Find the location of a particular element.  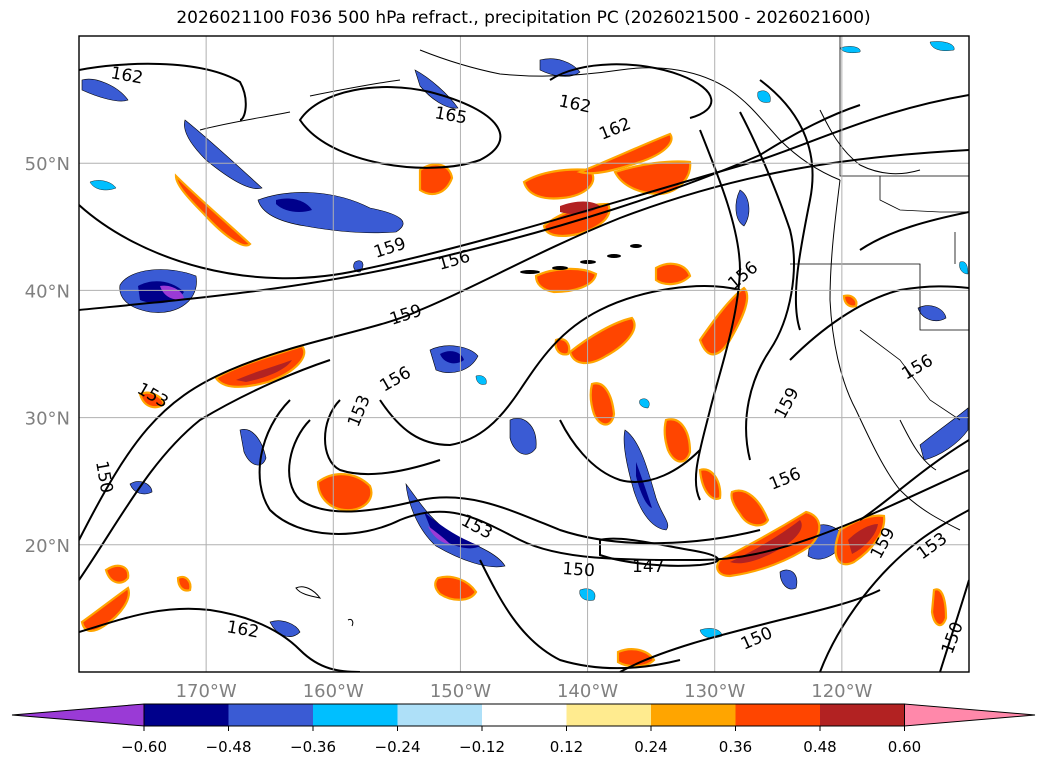

political-borders is located at coordinates (879, 228).